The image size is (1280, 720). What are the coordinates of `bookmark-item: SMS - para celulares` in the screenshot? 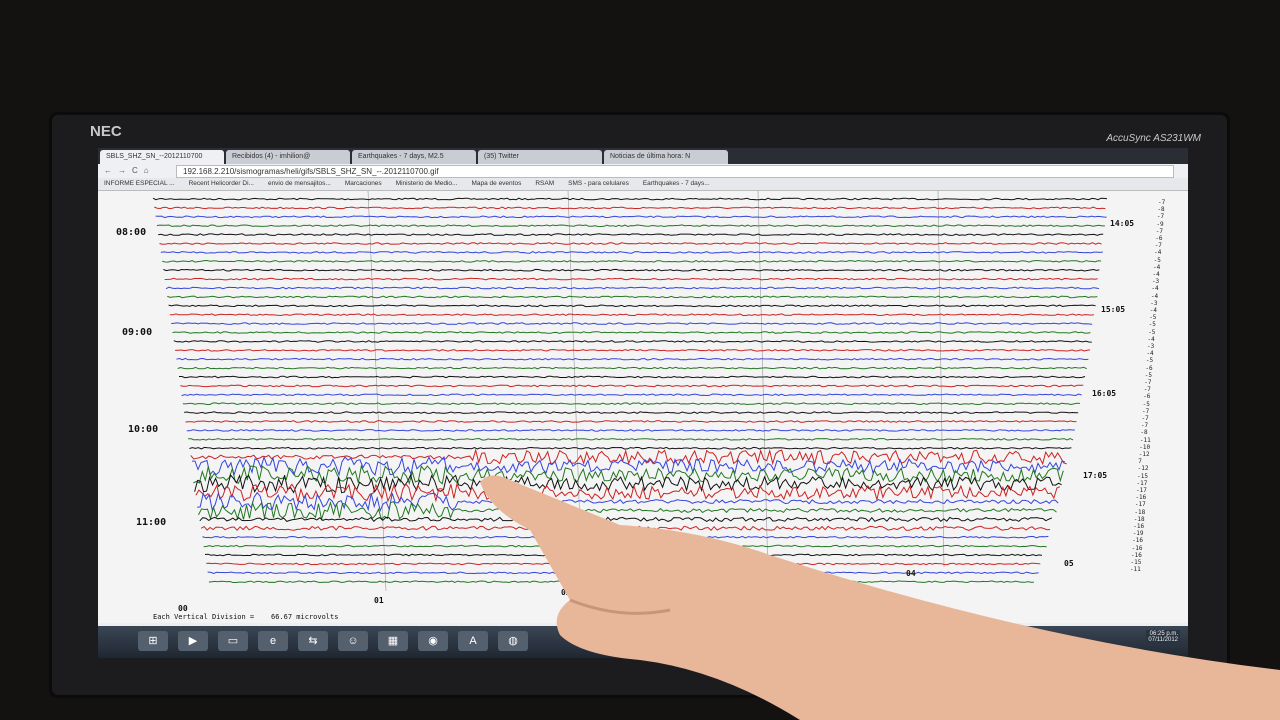 It's located at (598, 183).